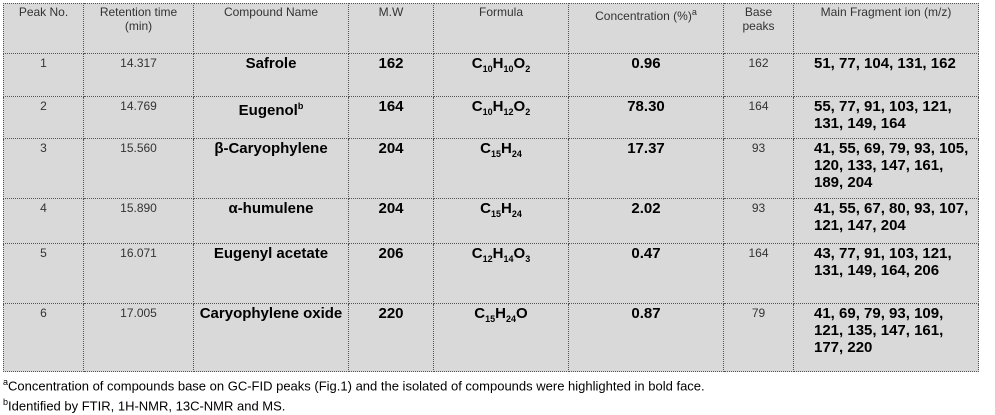 The width and height of the screenshot is (995, 415). I want to click on compound-cell: Eugenolb, so click(271, 117).